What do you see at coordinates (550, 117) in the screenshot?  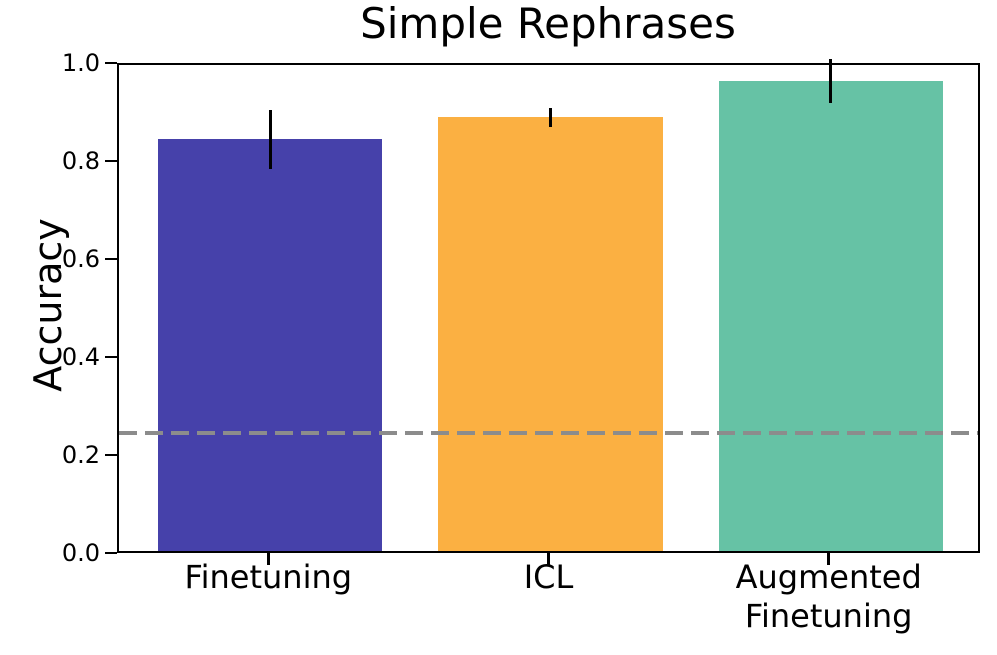 I see `error-bar-icl` at bounding box center [550, 117].